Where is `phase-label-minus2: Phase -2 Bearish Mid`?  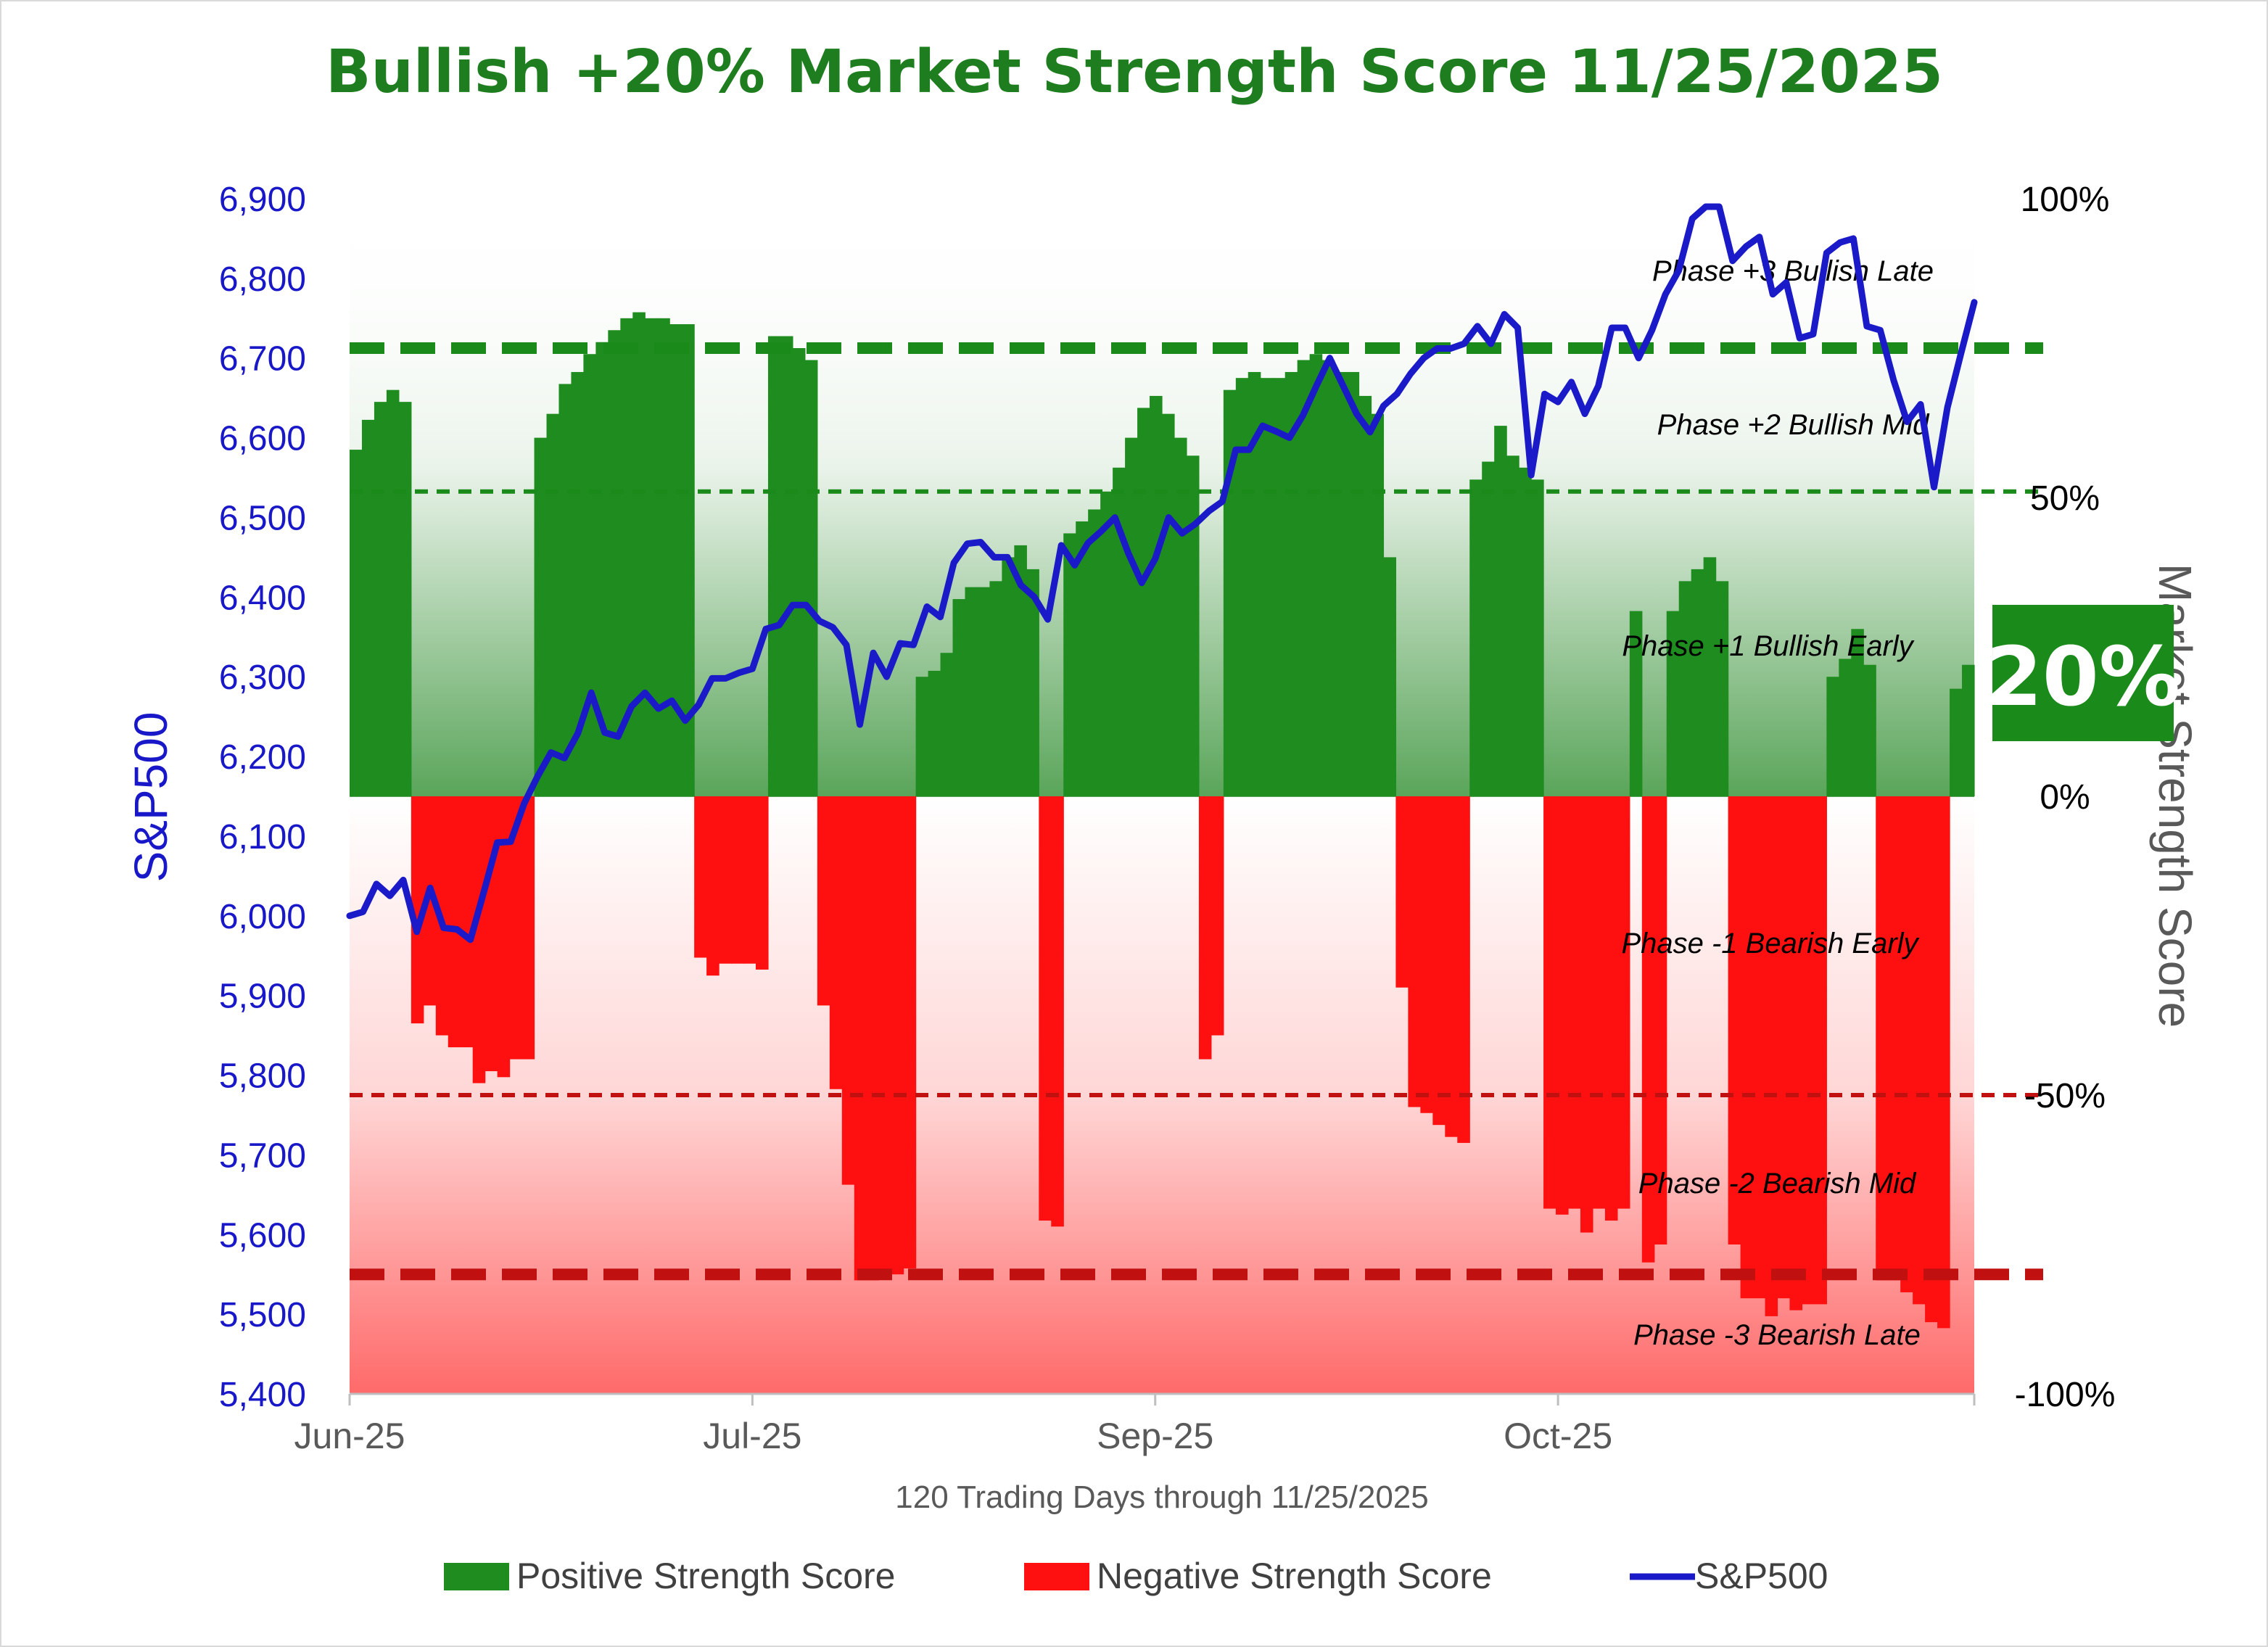
phase-label-minus2: Phase -2 Bearish Mid is located at coordinates (1777, 1184).